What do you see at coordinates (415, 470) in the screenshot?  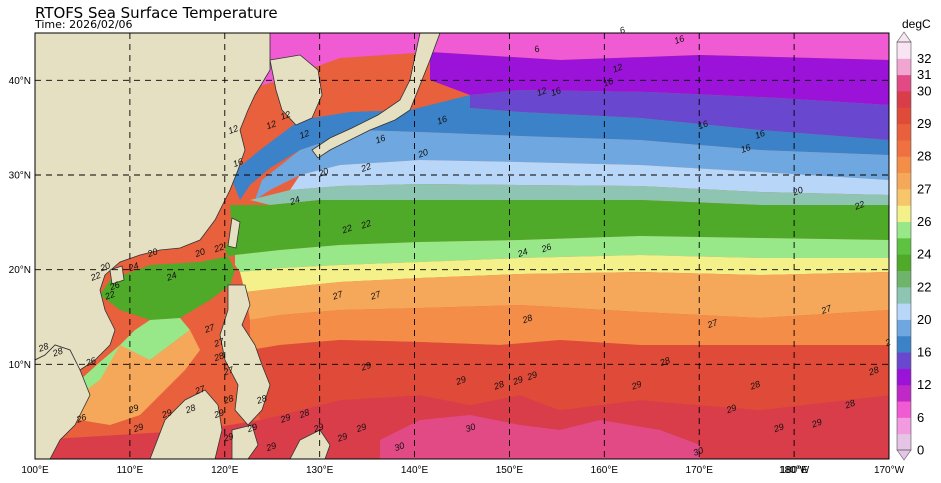 I see `x-tick-label: 140°E` at bounding box center [415, 470].